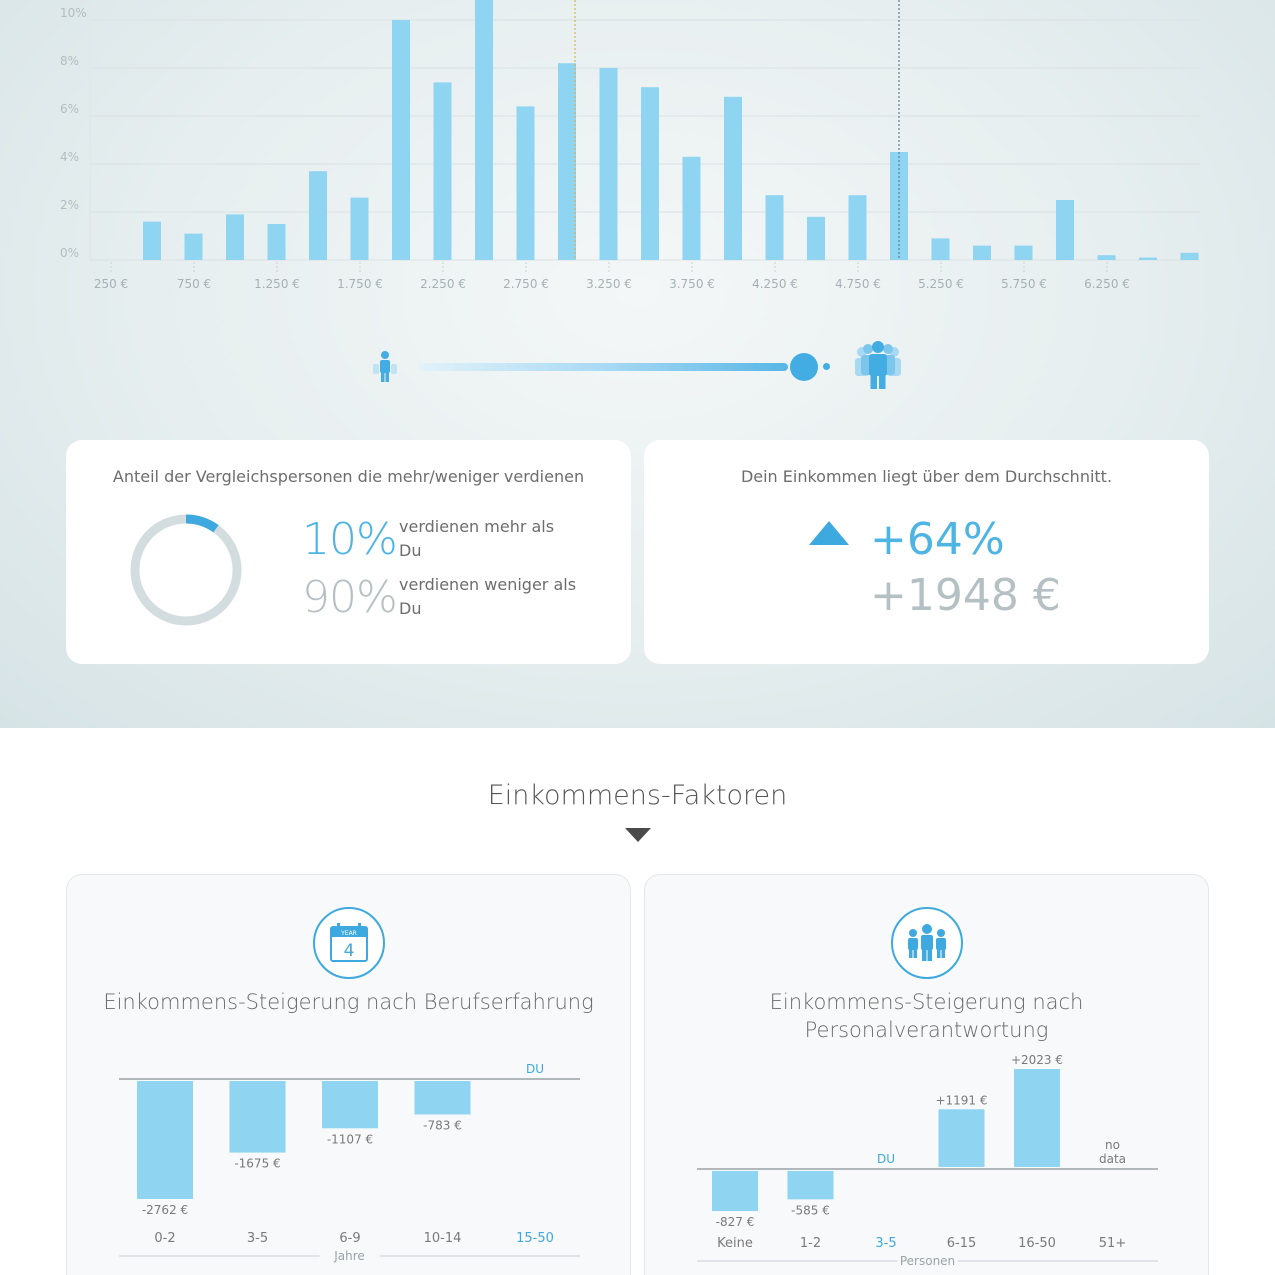  Describe the element at coordinates (1024, 284) in the screenshot. I see `x-tick-label: 5.750 €` at that location.